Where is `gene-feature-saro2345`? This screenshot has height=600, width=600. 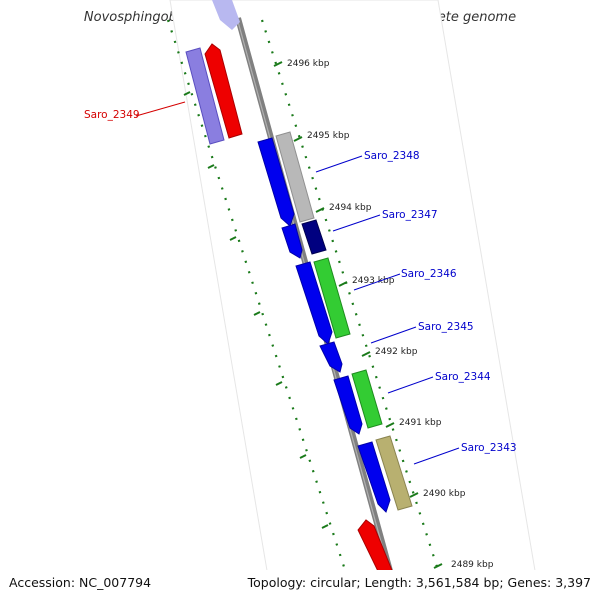
gene-feature-saro2345 is located at coordinates (331, 357).